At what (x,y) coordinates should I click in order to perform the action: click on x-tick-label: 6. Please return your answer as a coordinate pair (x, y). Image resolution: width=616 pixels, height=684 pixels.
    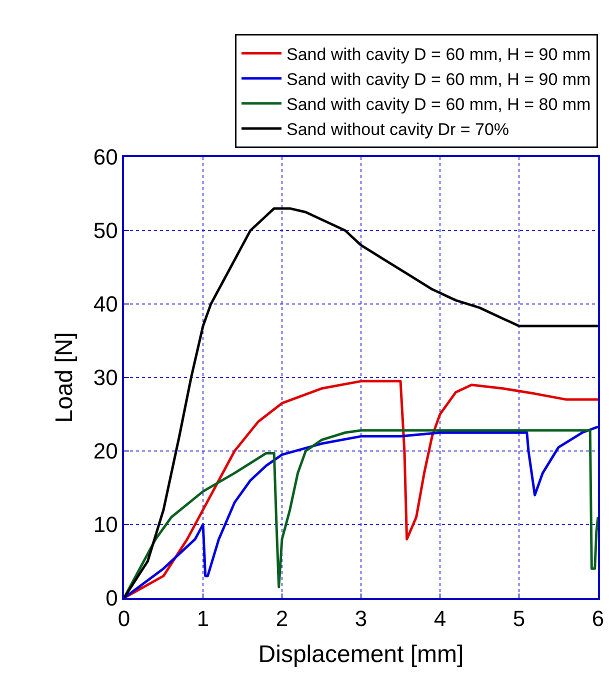
    Looking at the image, I should click on (598, 619).